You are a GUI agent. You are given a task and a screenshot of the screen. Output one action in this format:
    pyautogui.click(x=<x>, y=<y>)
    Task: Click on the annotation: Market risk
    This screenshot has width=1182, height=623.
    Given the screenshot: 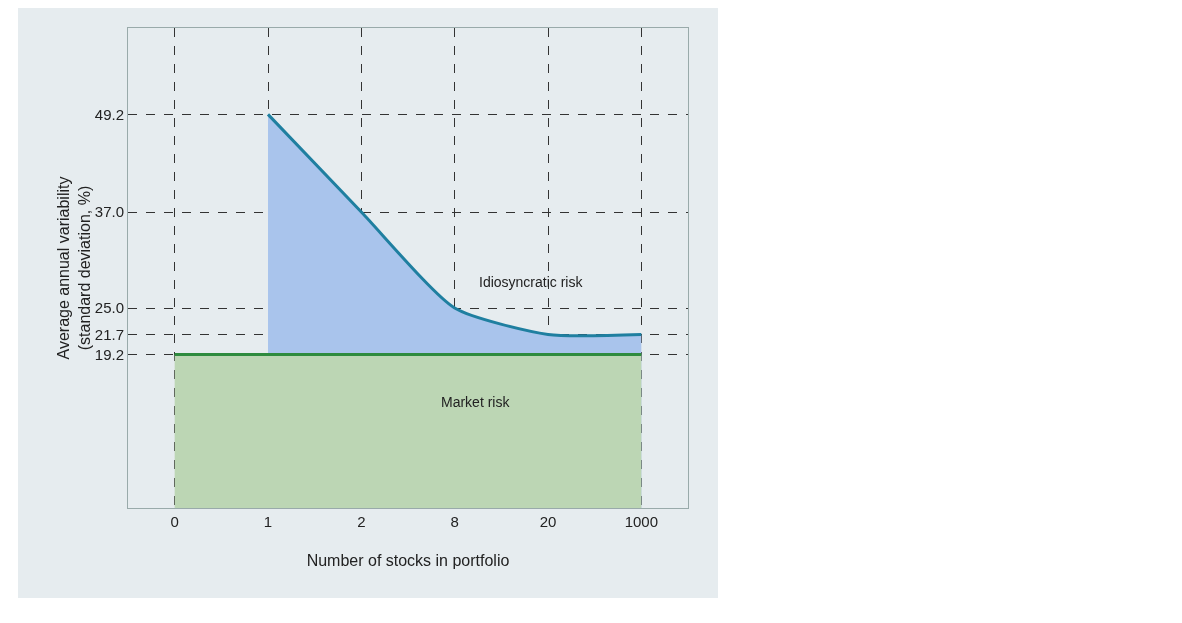 What is the action you would take?
    pyautogui.click(x=476, y=402)
    